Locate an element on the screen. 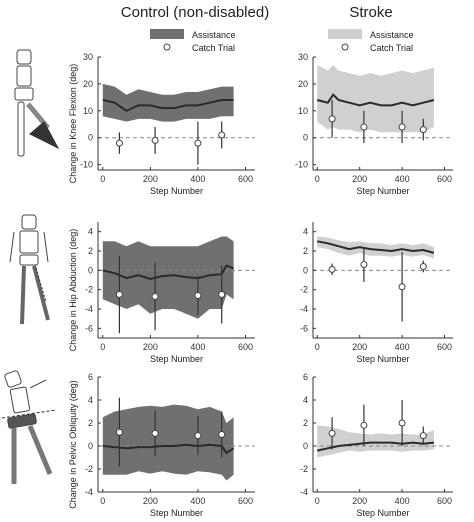 This screenshot has height=522, width=474. y-axis-label: Change in Hip Abduction (deg) is located at coordinates (73, 290).